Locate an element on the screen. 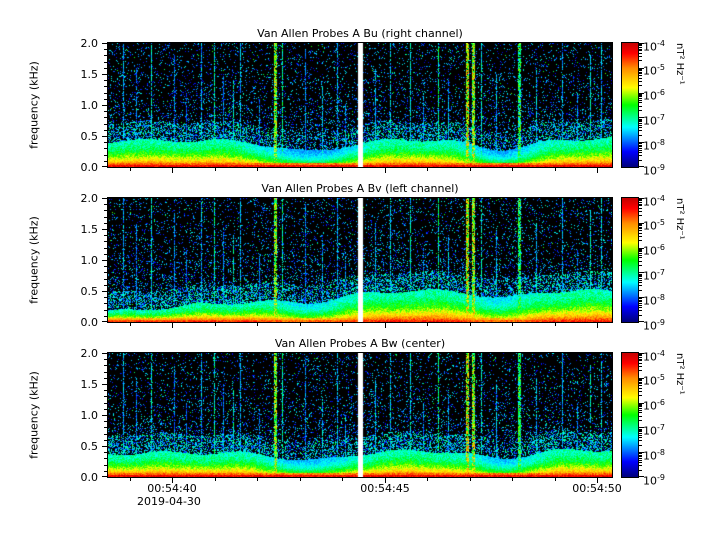  colorbar-unit-label: nT² Hz⁻¹ is located at coordinates (679, 64).